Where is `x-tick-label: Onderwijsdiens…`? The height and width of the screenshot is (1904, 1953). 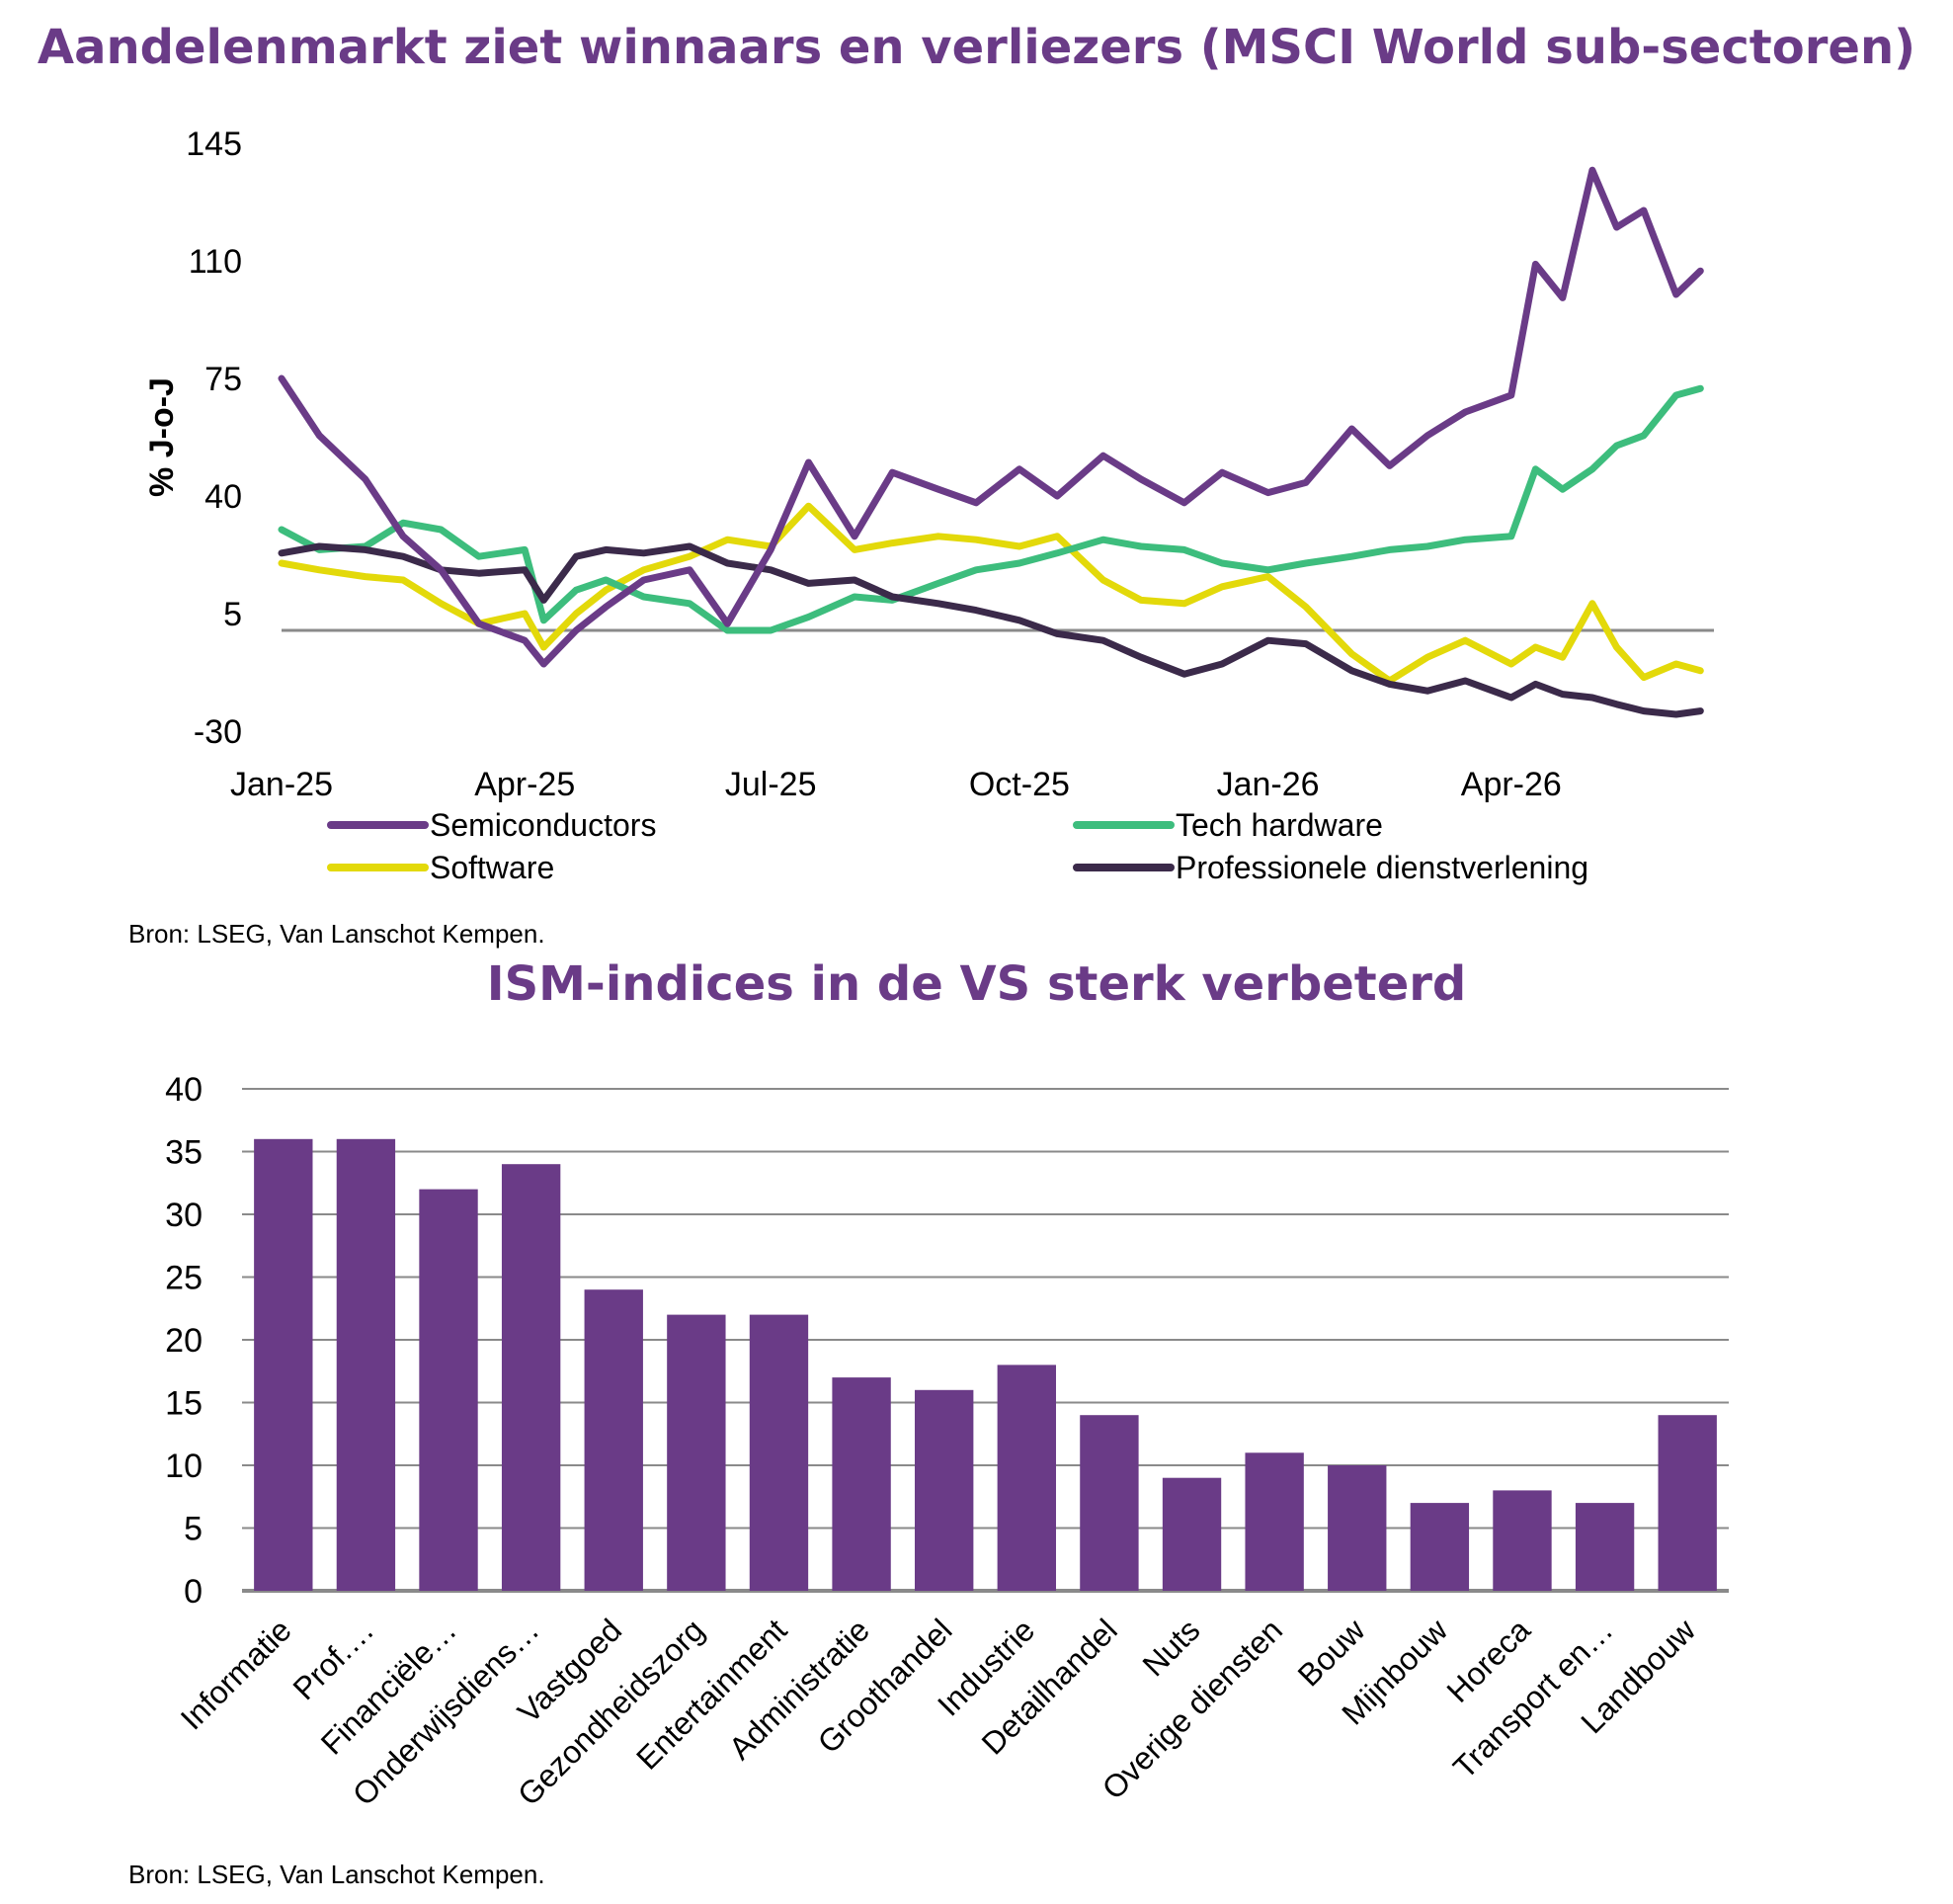
x-tick-label: Onderwijsdiens… is located at coordinates (446, 1712).